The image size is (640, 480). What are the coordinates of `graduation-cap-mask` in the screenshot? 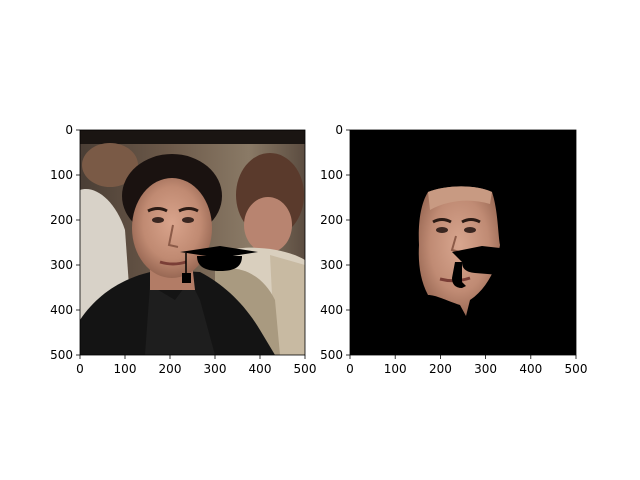 It's located at (476, 267).